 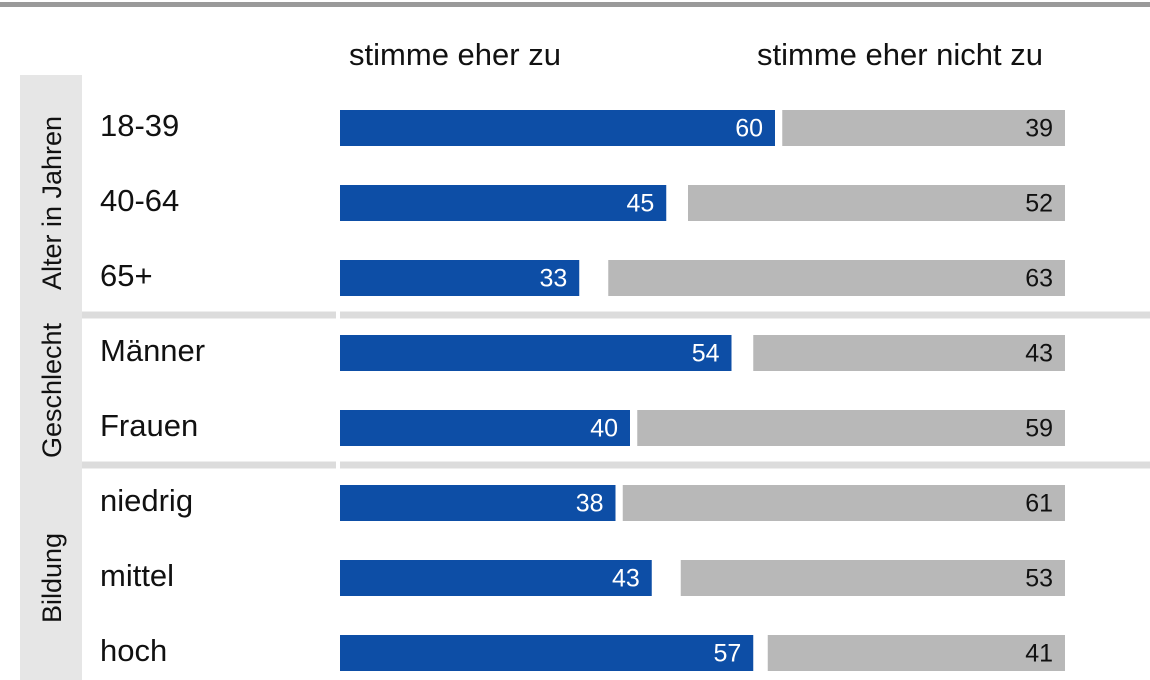 What do you see at coordinates (139, 125) in the screenshot?
I see `category-label: 18-39` at bounding box center [139, 125].